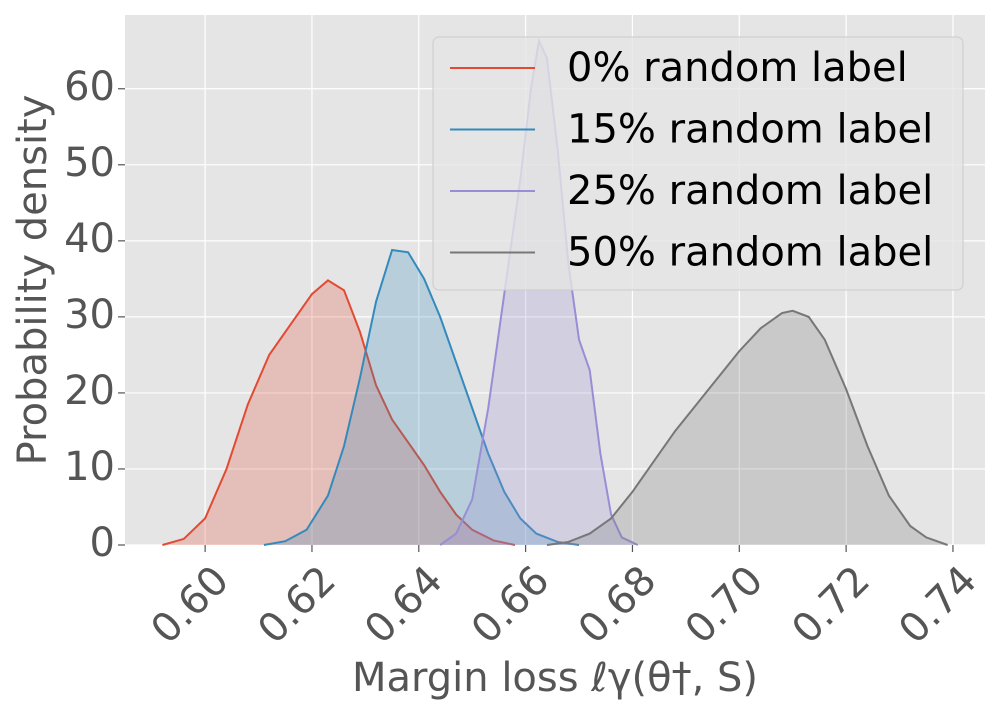  Describe the element at coordinates (511, 605) in the screenshot. I see `x-tick-label: 0.66` at that location.